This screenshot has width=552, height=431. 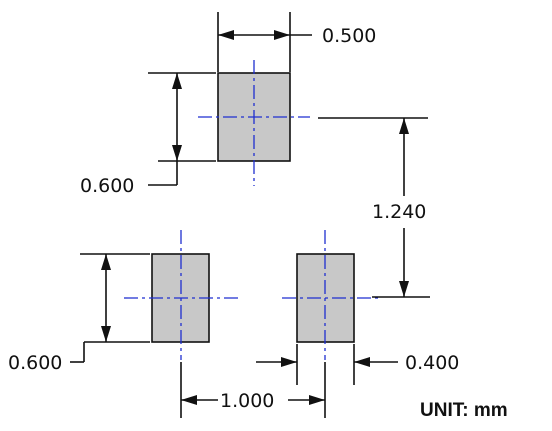 What do you see at coordinates (464, 410) in the screenshot?
I see `unit-label: UNIT: mm` at bounding box center [464, 410].